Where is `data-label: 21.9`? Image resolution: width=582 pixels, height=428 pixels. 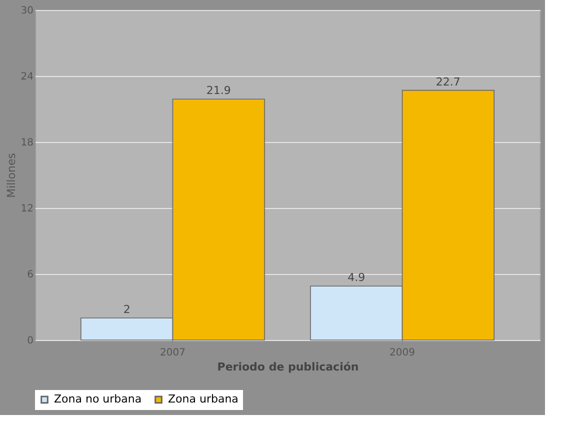 data-label: 21.9 is located at coordinates (218, 91).